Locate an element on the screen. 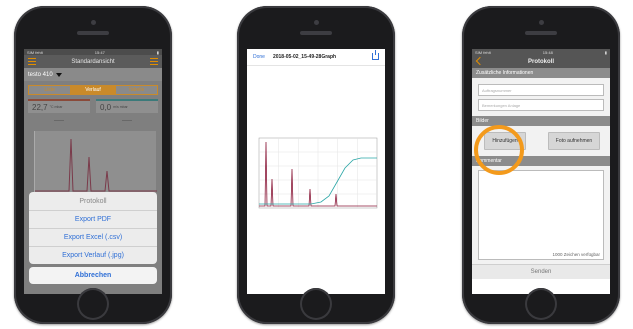  reading-temperature: 22,7 °C mbar is located at coordinates (59, 106).